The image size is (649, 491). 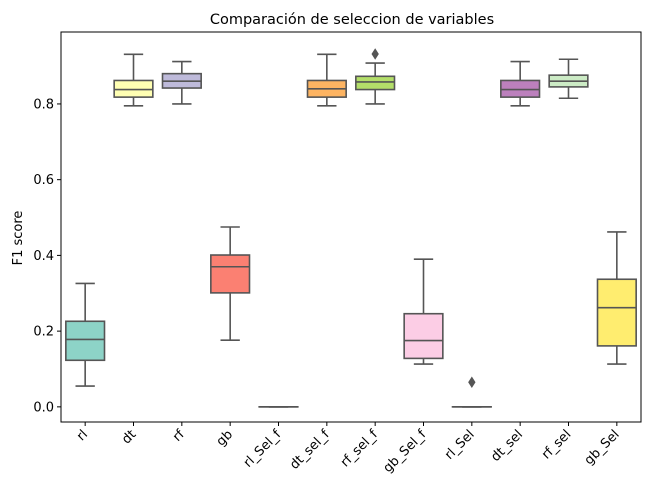 What do you see at coordinates (43, 256) in the screenshot?
I see `y-tick-label-2: 0.4` at bounding box center [43, 256].